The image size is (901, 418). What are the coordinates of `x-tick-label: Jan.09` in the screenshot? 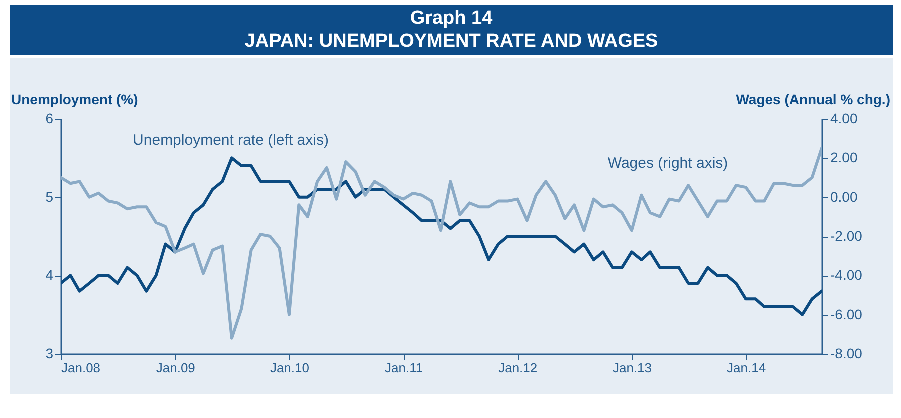 It's located at (176, 368).